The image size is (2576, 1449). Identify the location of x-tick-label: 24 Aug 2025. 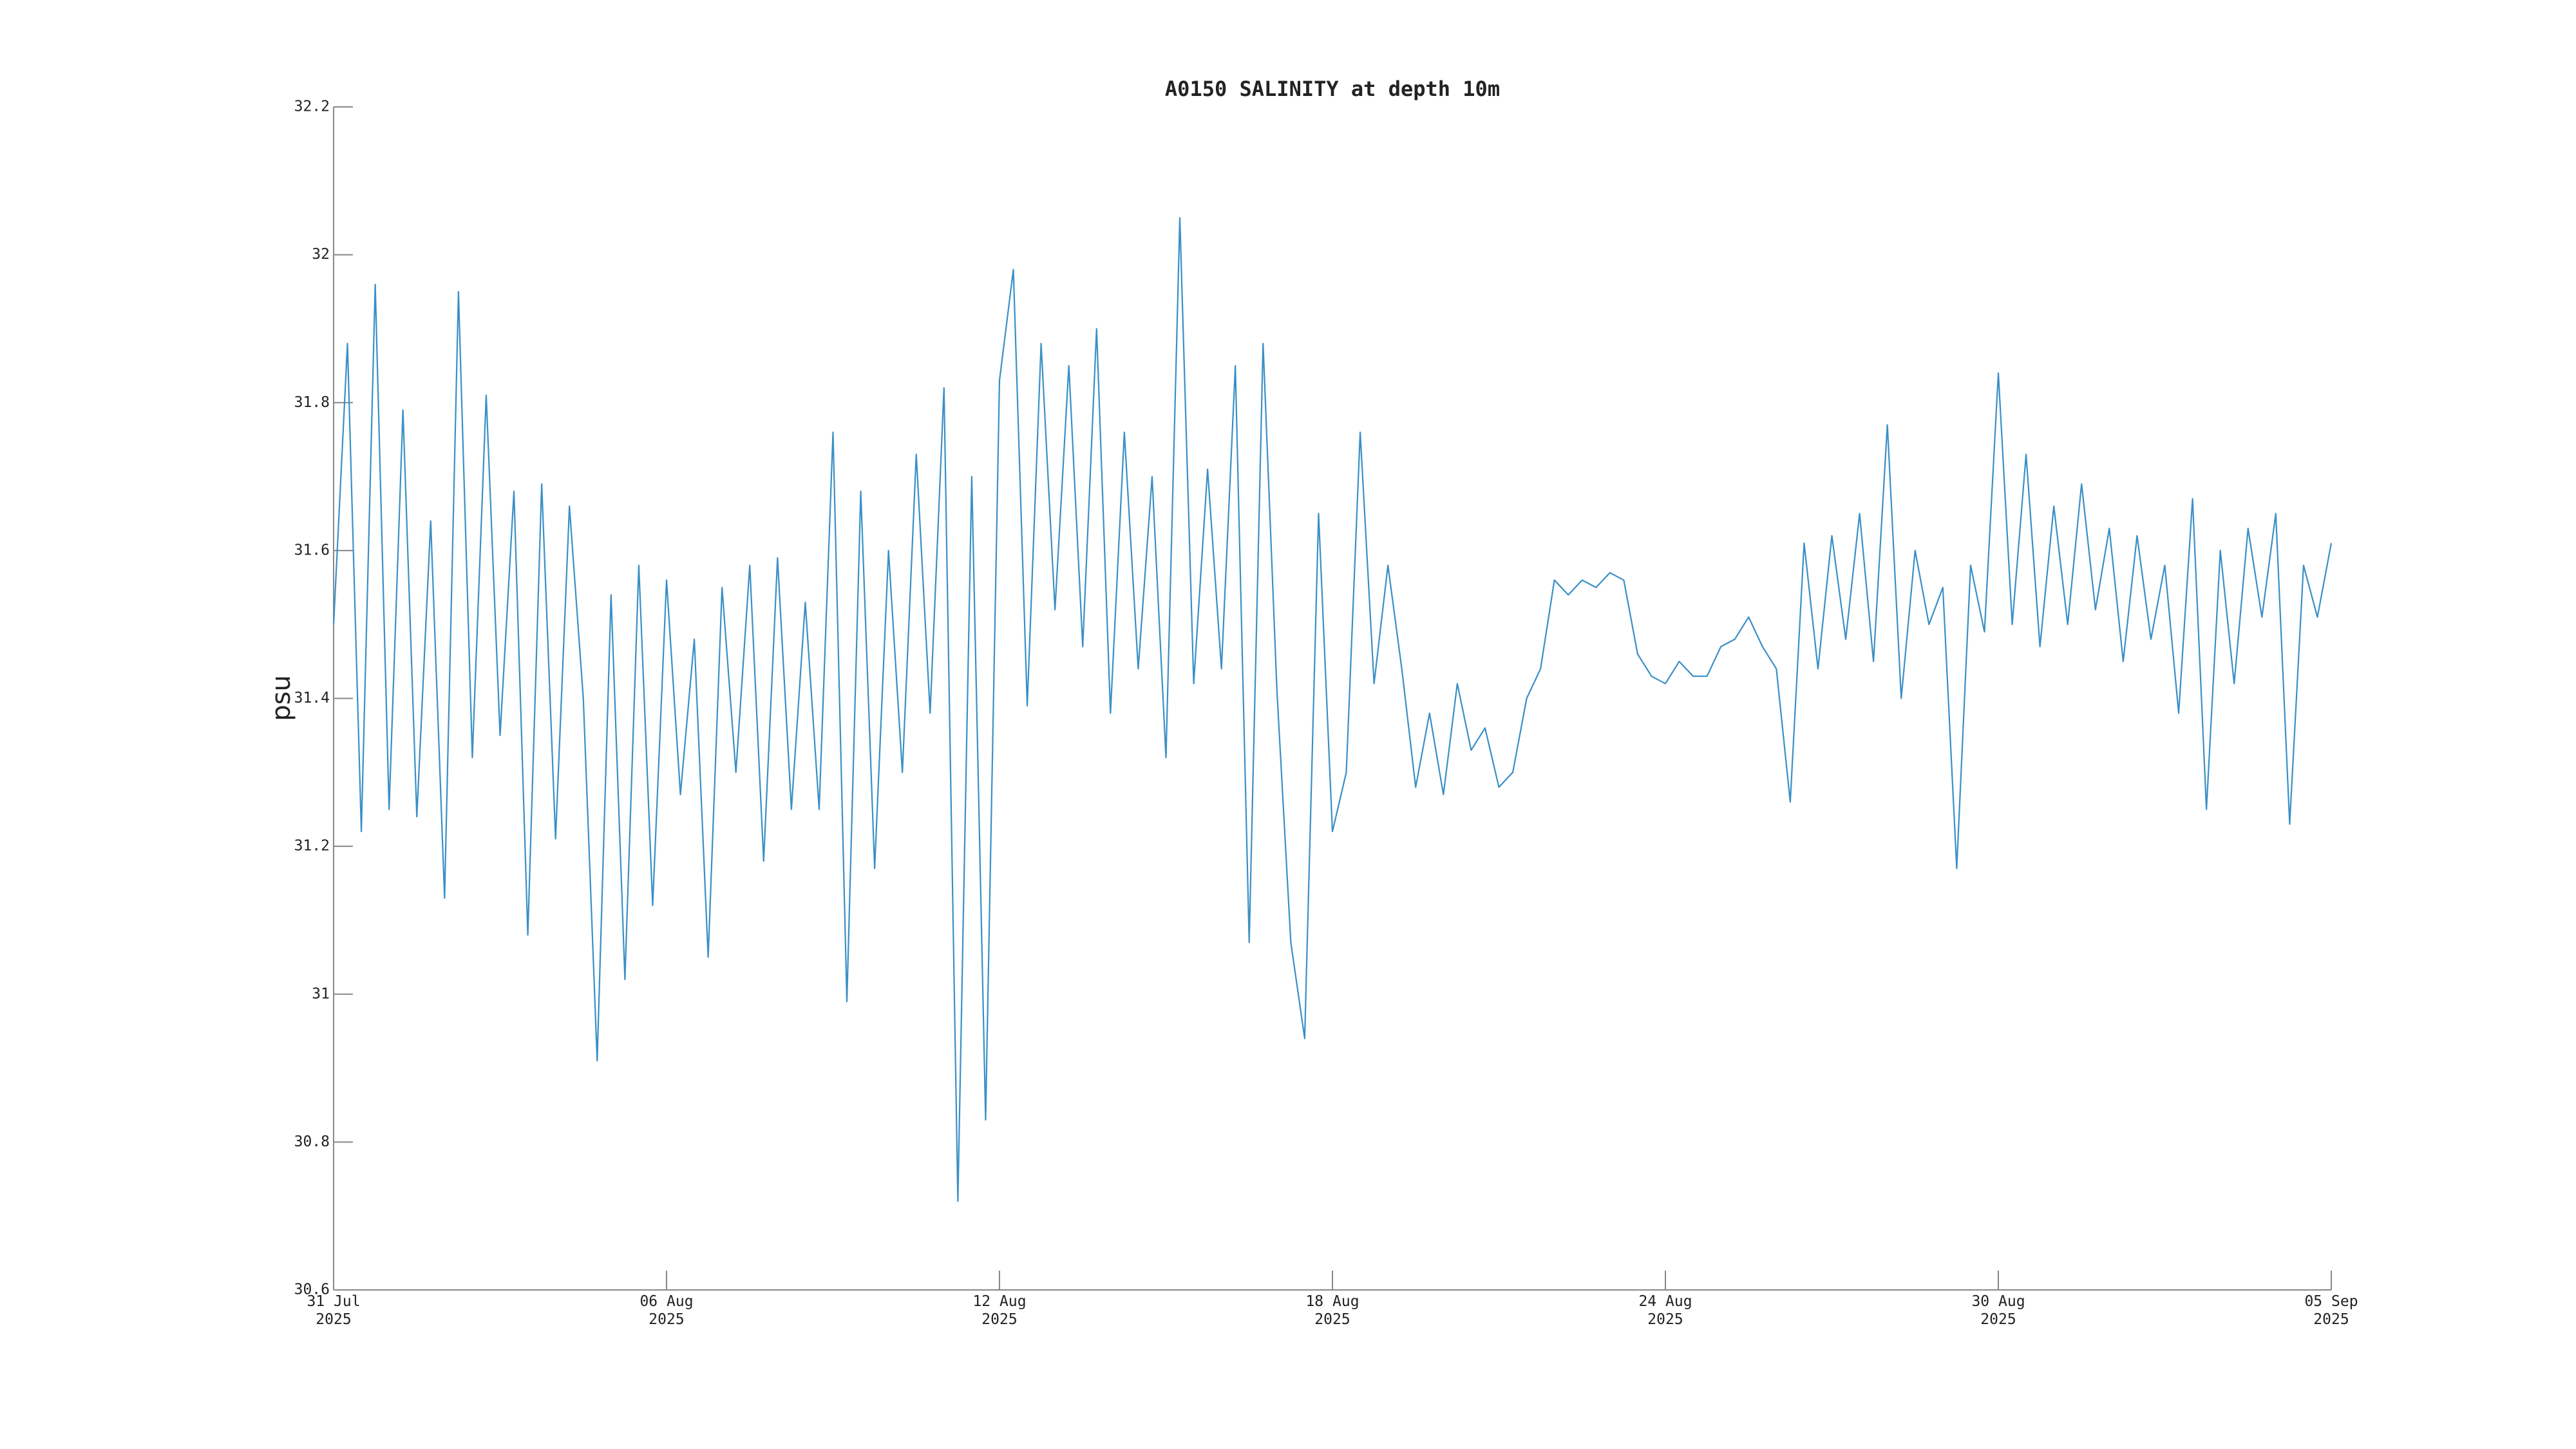
(1665, 1310).